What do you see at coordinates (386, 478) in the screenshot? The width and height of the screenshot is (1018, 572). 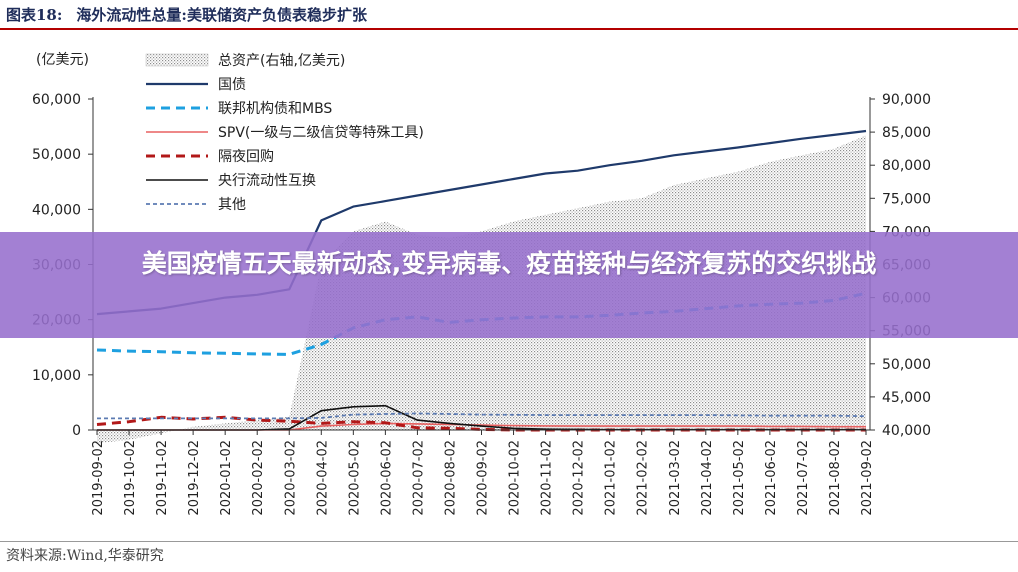 I see `x-tick-label: 2020-06-02` at bounding box center [386, 478].